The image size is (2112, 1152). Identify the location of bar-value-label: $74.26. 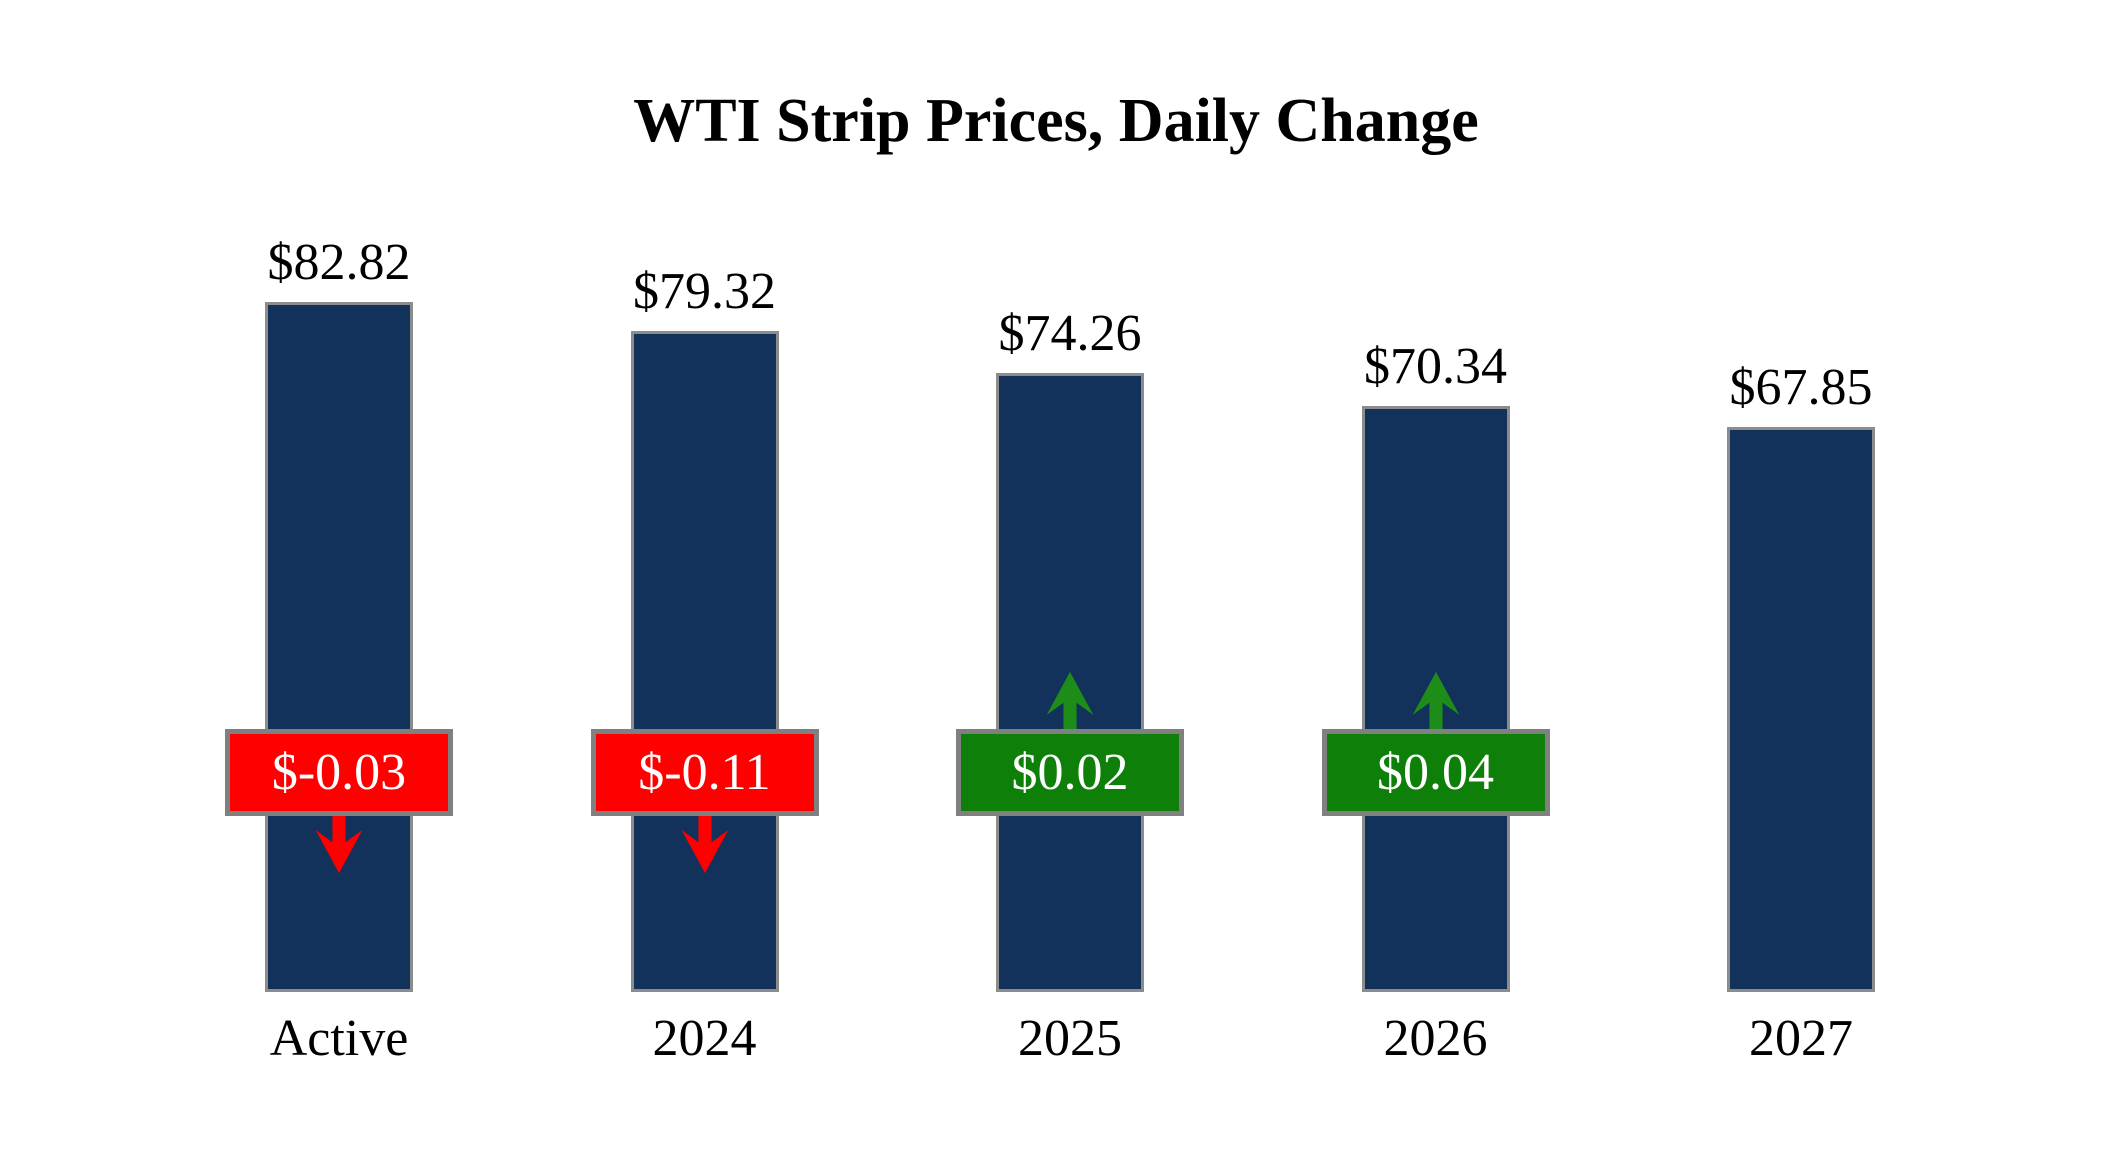
(1070, 333).